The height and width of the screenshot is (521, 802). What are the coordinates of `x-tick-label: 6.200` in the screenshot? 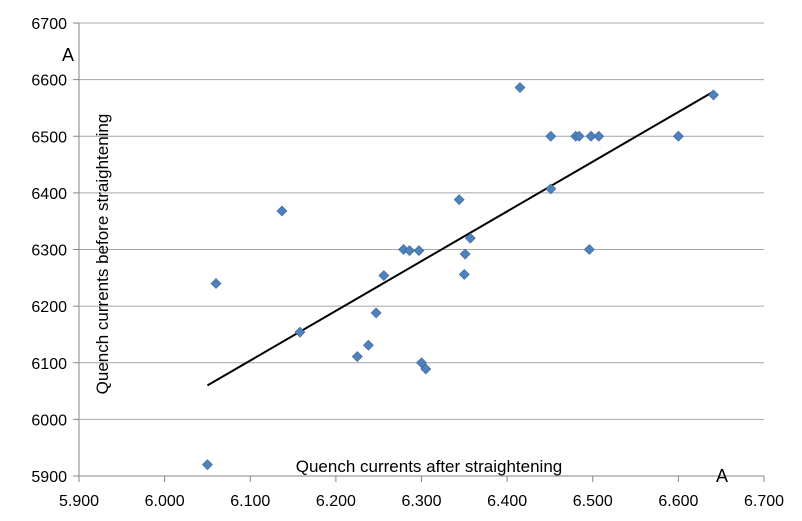 It's located at (336, 501).